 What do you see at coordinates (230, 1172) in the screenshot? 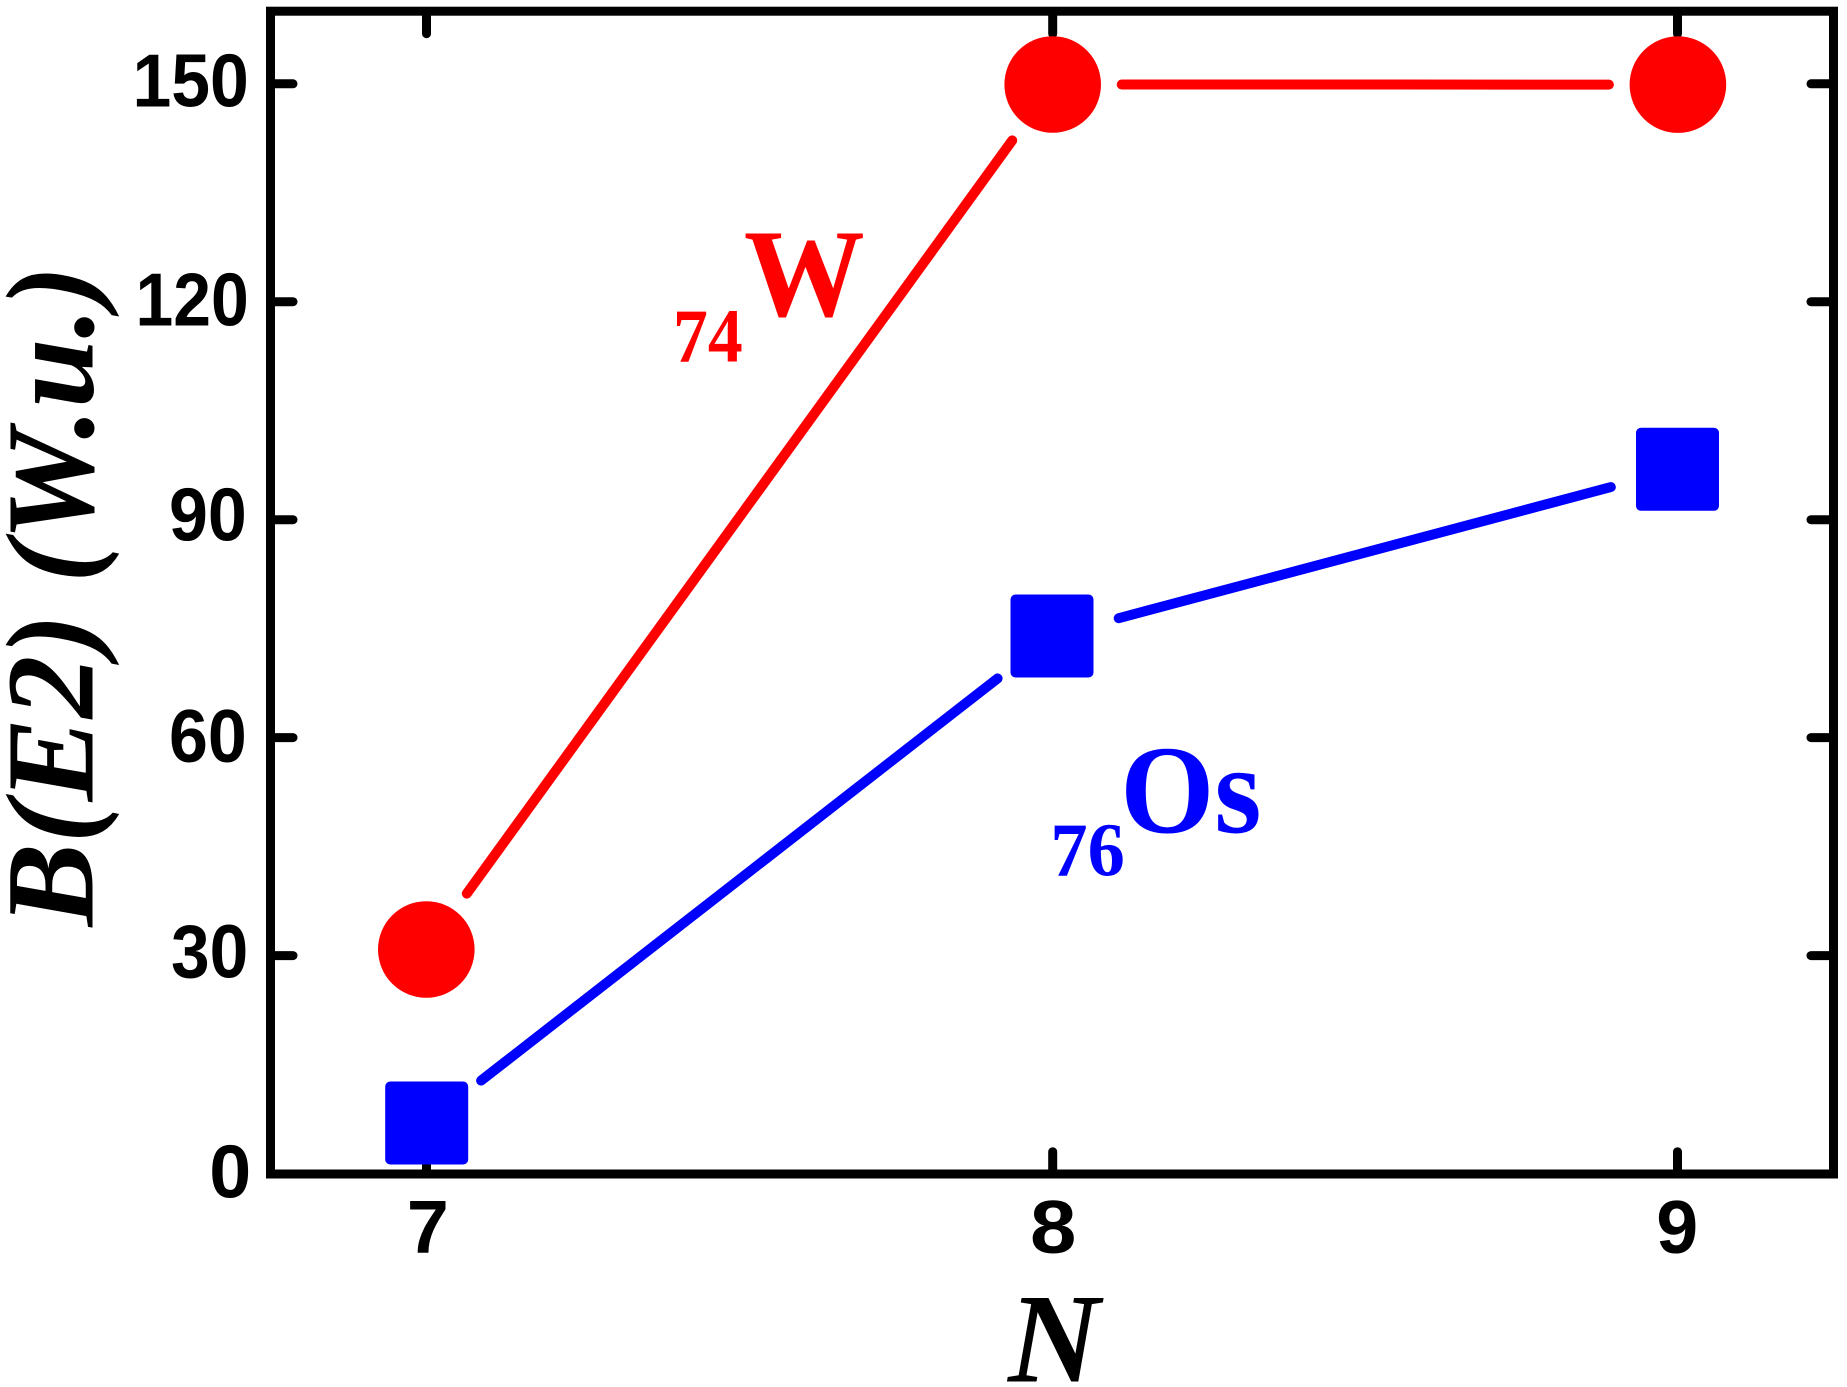
I see `svg-text: 0` at bounding box center [230, 1172].